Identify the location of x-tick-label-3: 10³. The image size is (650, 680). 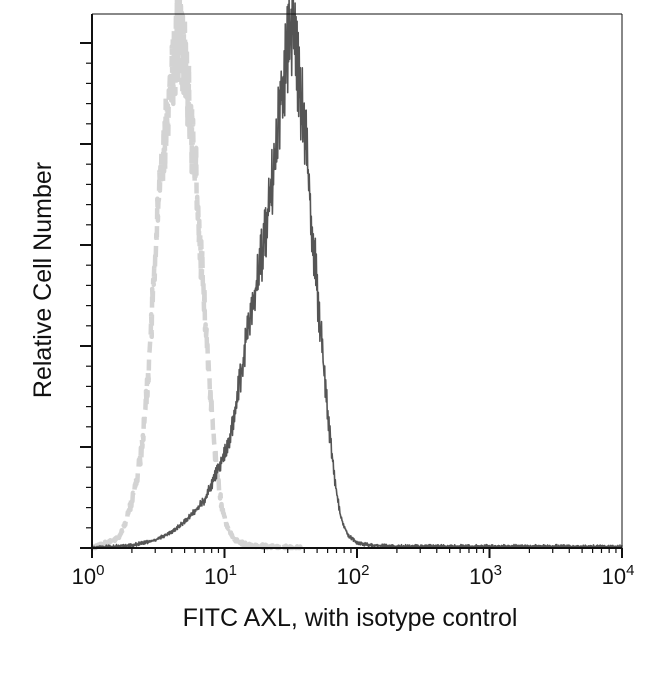
(485, 575).